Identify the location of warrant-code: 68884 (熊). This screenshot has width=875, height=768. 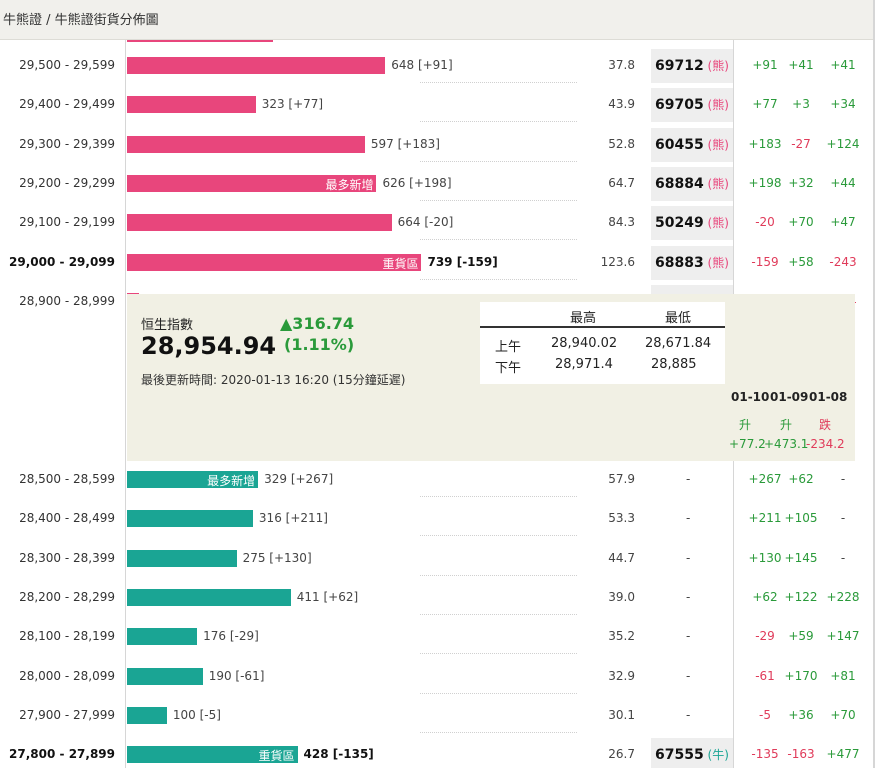
(692, 183).